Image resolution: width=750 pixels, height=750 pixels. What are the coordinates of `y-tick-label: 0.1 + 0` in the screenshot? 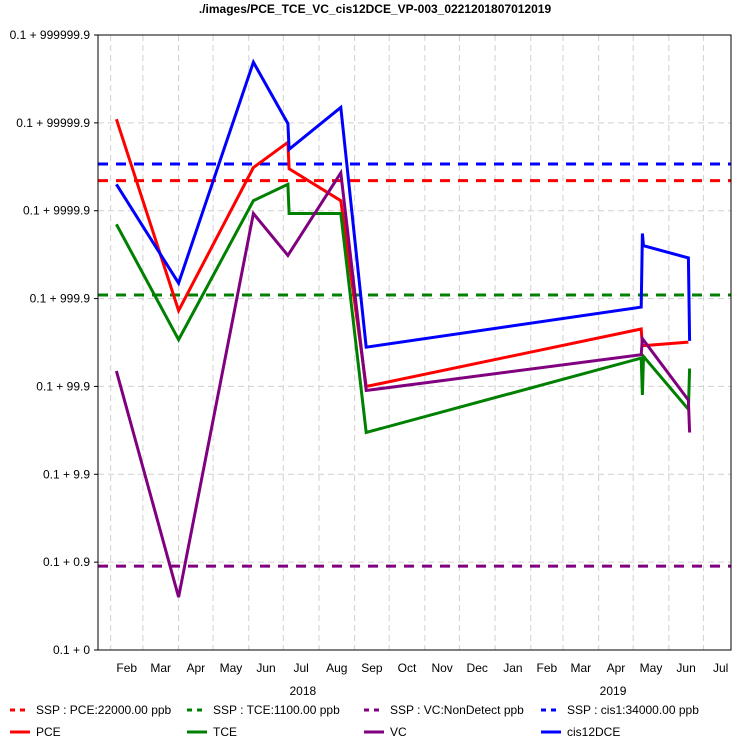 It's located at (71, 650).